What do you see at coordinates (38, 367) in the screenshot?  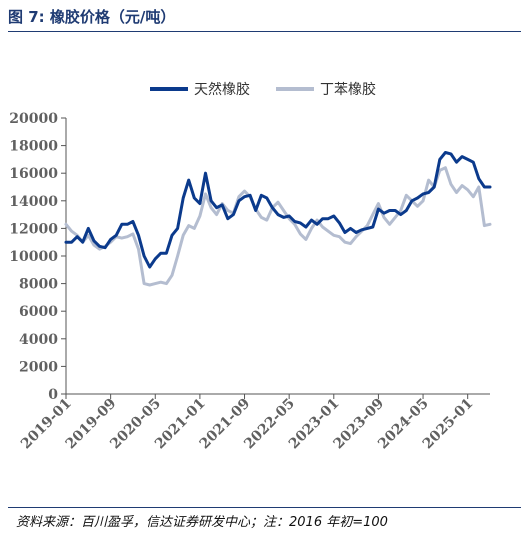 I see `y-tick-label: 2000` at bounding box center [38, 367].